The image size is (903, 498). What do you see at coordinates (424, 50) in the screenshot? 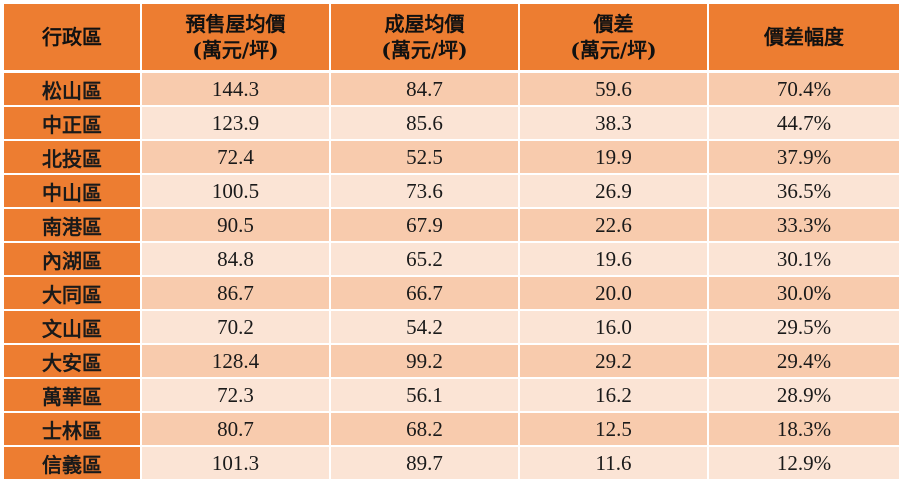
I see `header-existing-unit: (萬元/坪)` at bounding box center [424, 50].